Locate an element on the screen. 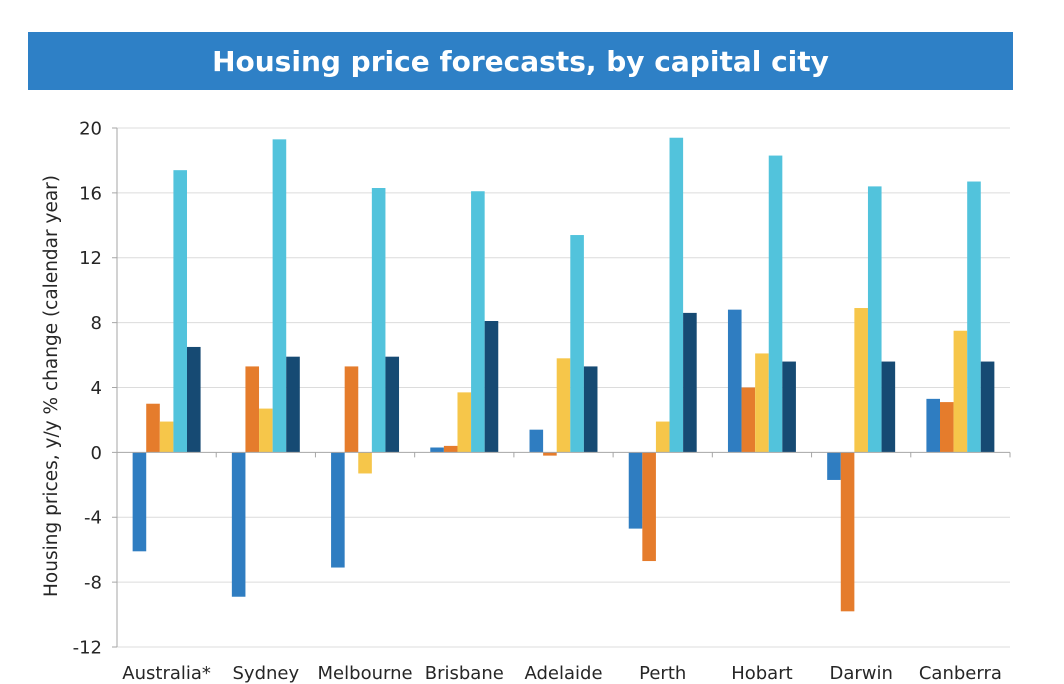  category-label-perth: Perth is located at coordinates (662, 673).